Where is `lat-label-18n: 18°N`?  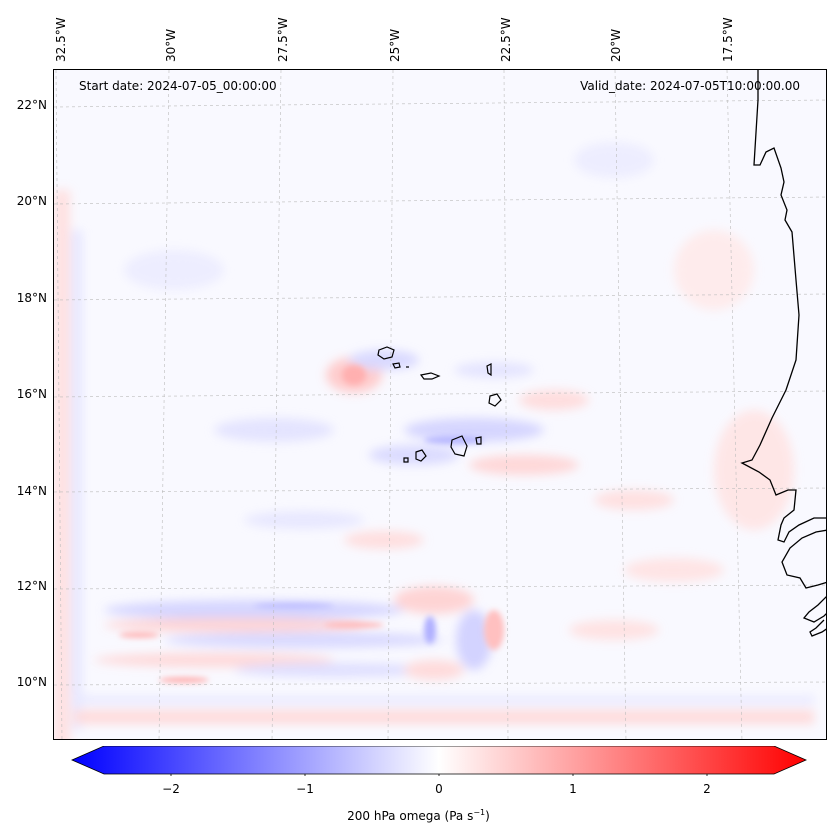 lat-label-18n: 18°N is located at coordinates (31, 298).